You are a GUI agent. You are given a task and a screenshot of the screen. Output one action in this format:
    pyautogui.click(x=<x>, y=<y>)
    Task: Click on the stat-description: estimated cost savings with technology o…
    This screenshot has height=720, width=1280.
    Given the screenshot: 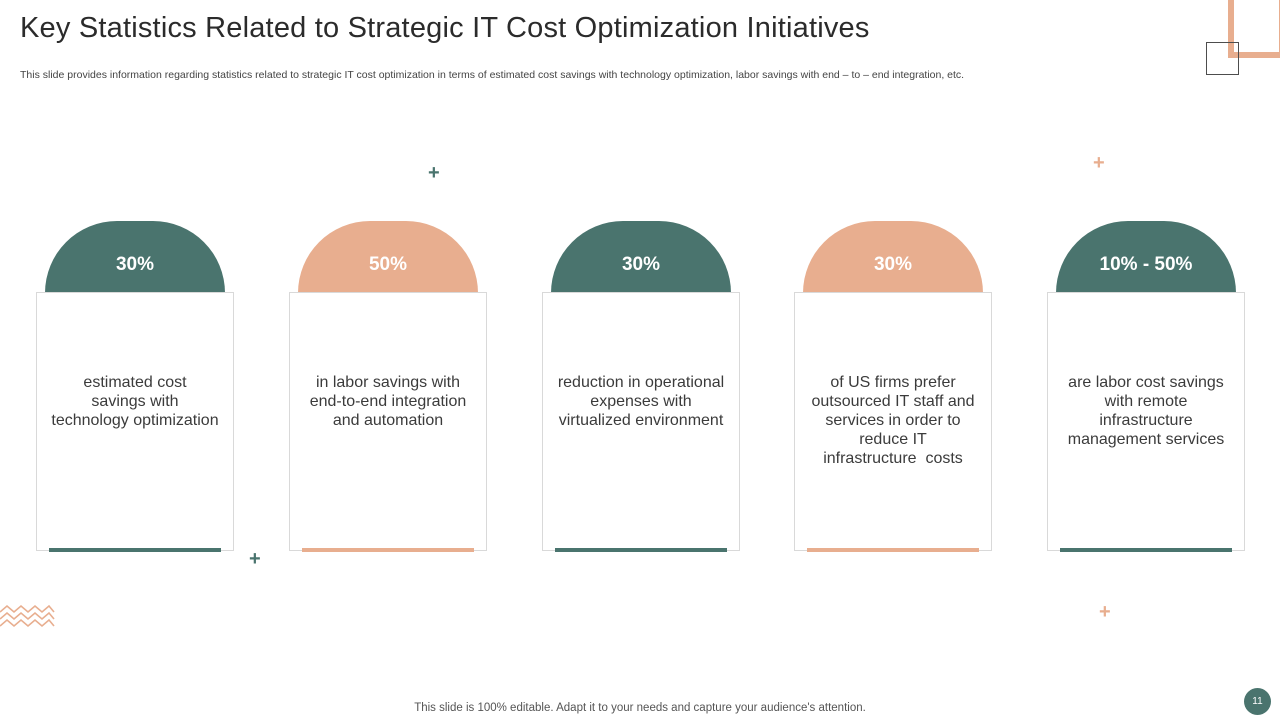 What is the action you would take?
    pyautogui.click(x=135, y=401)
    